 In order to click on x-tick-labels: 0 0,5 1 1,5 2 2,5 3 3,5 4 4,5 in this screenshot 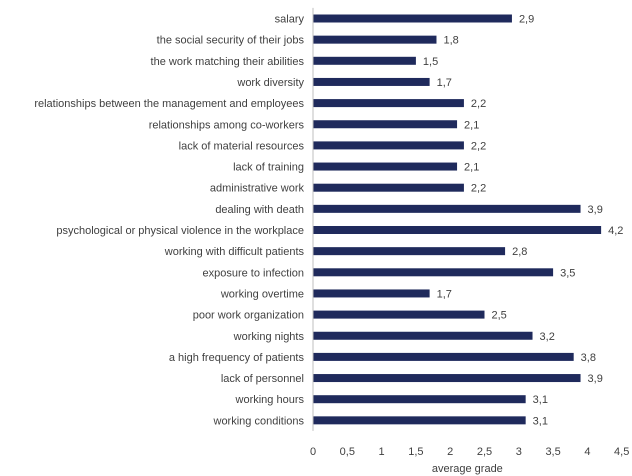, I will do `click(469, 452)`.